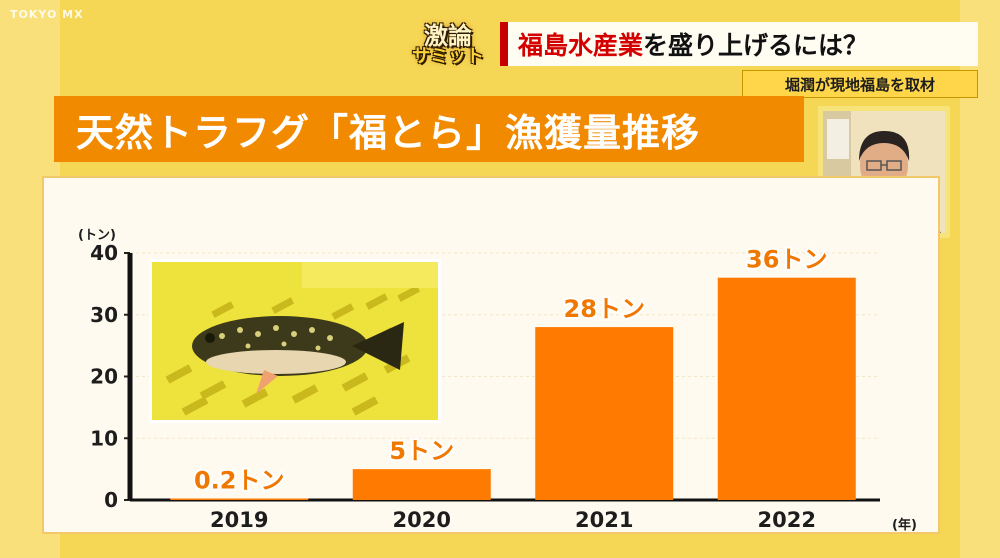 The image size is (1000, 558). Describe the element at coordinates (239, 499) in the screenshot. I see `bar-2019` at that location.